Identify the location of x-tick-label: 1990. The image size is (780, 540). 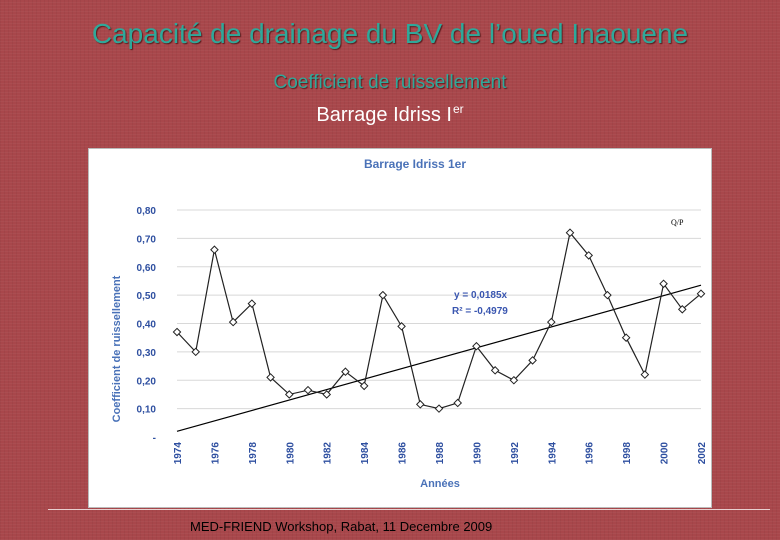
(477, 453).